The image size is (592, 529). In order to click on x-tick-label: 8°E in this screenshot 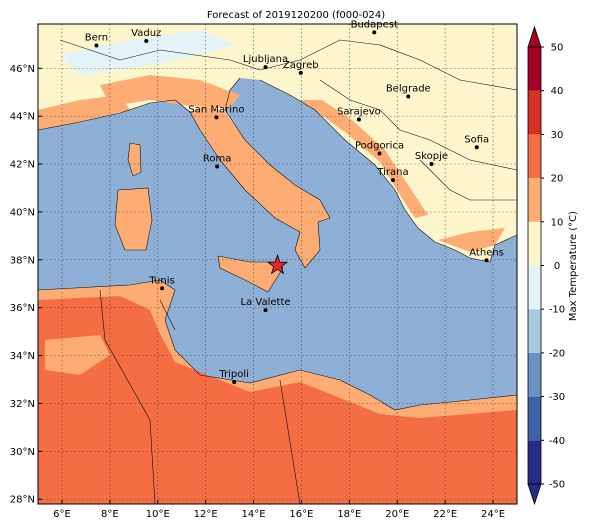, I will do `click(110, 514)`.